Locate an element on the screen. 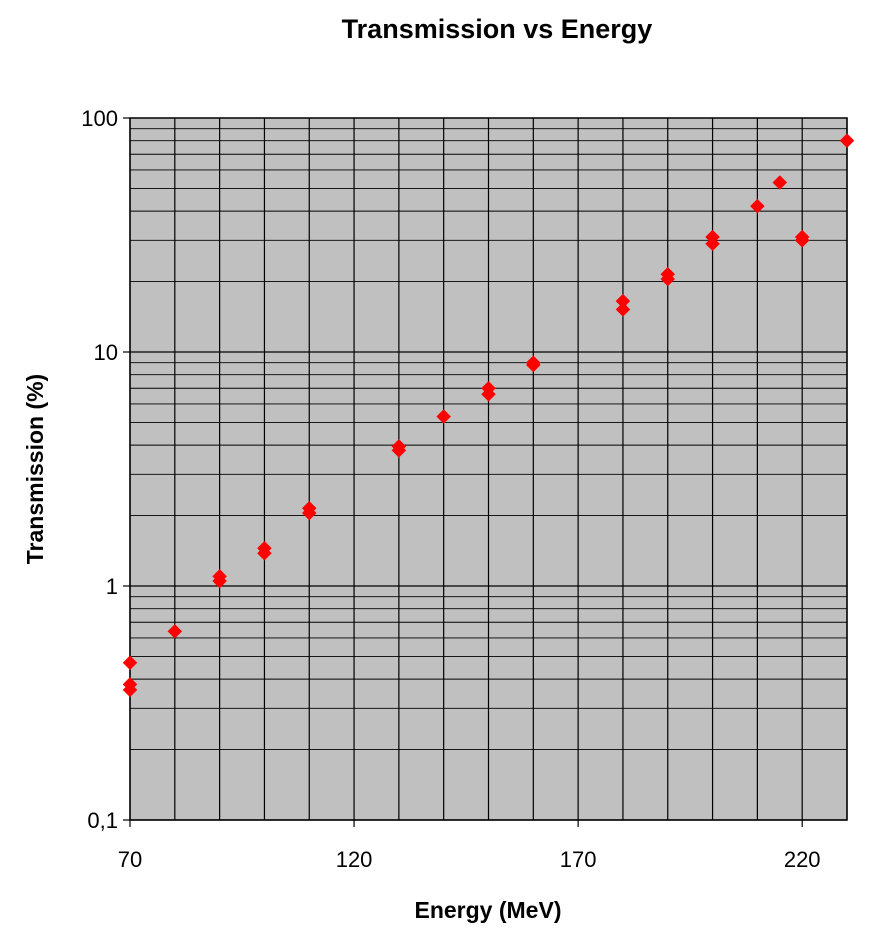 The width and height of the screenshot is (870, 935). x-tick-label: 120 is located at coordinates (354, 859).